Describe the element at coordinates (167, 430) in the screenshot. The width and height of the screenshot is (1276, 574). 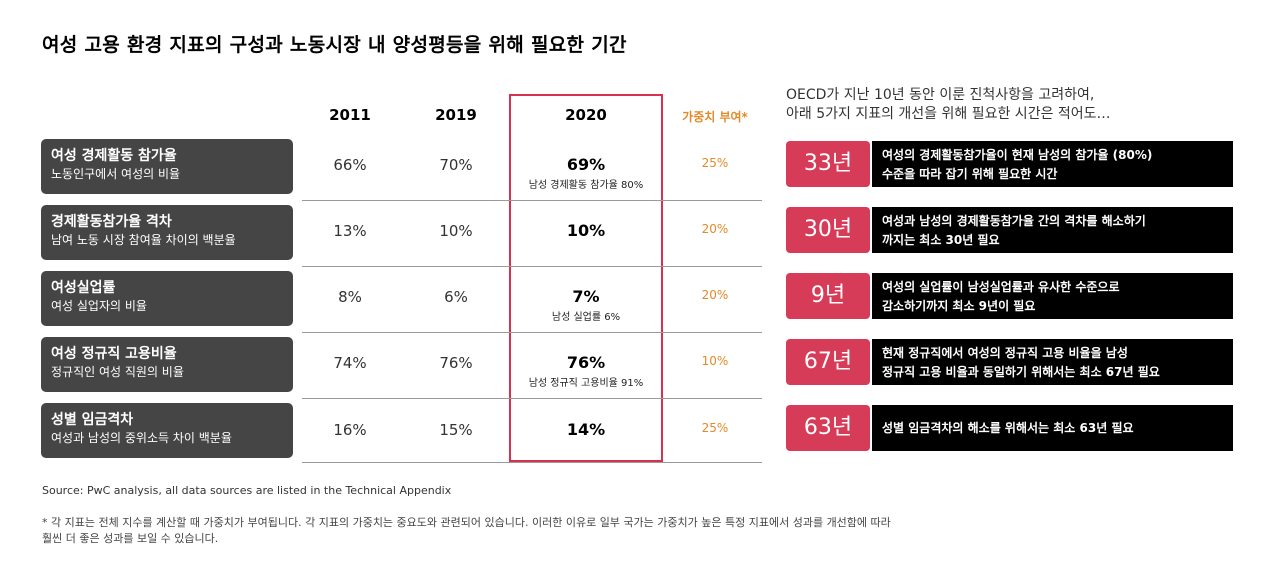
I see `indicator-label-5: 성별 임금격차 여성과 남성의 중위소득 차이 백분율` at that location.